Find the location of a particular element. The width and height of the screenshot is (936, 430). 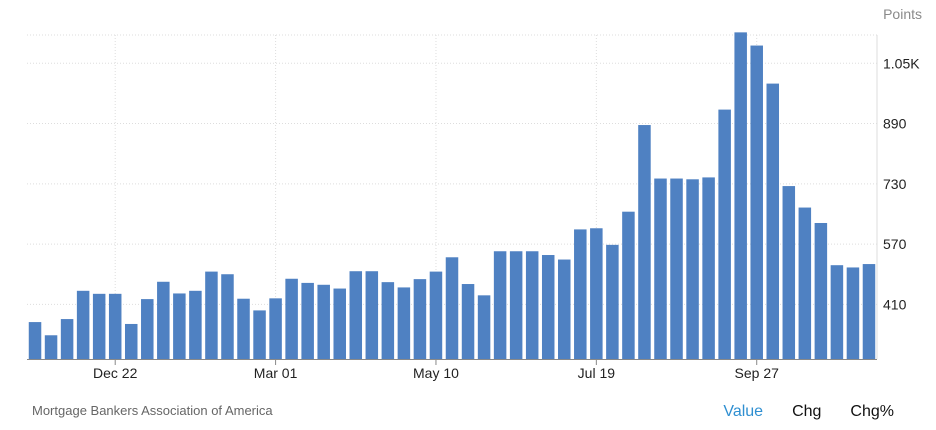

y-tick-label: 730 is located at coordinates (895, 184).